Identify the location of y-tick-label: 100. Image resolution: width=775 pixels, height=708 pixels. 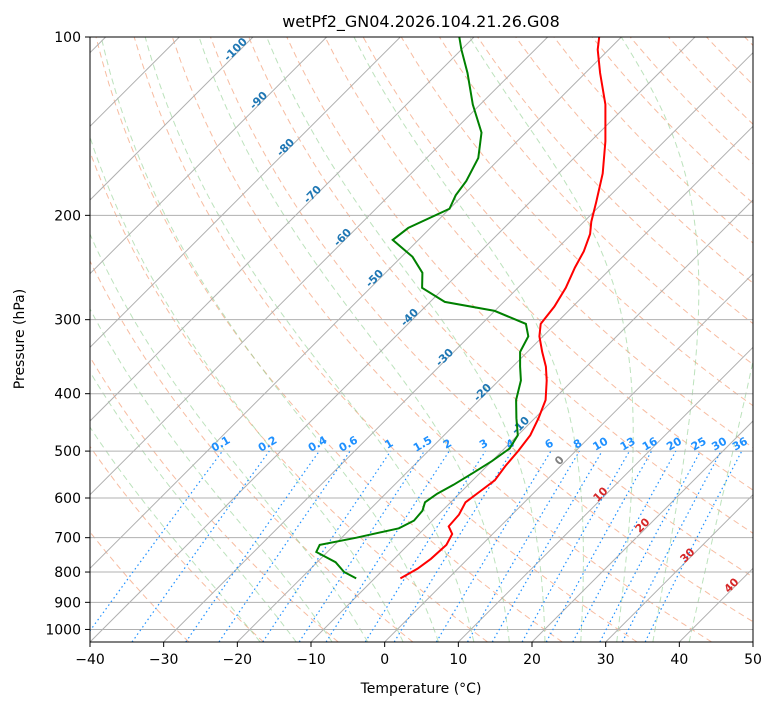
(67, 38).